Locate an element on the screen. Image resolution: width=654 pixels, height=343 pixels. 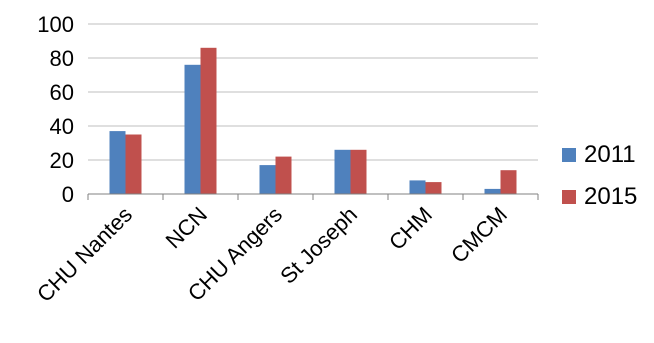
legend-label: 2011 is located at coordinates (610, 154).